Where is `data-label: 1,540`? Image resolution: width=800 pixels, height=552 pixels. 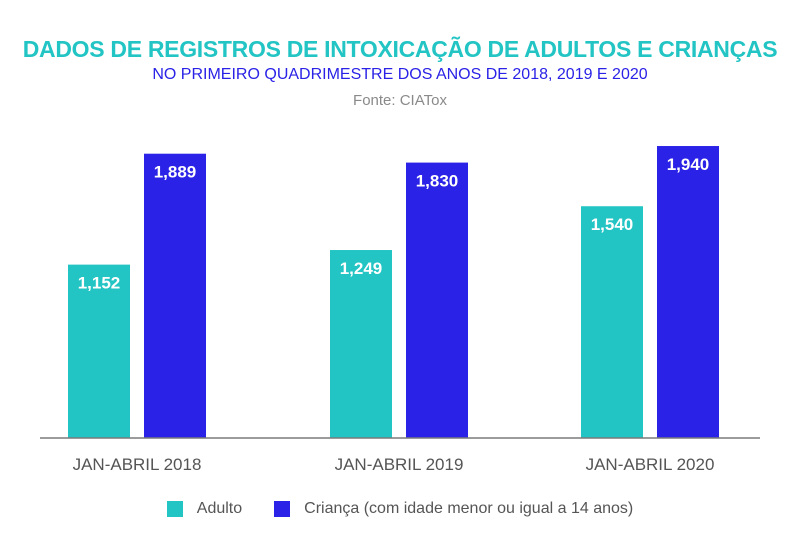
data-label: 1,540 is located at coordinates (612, 224).